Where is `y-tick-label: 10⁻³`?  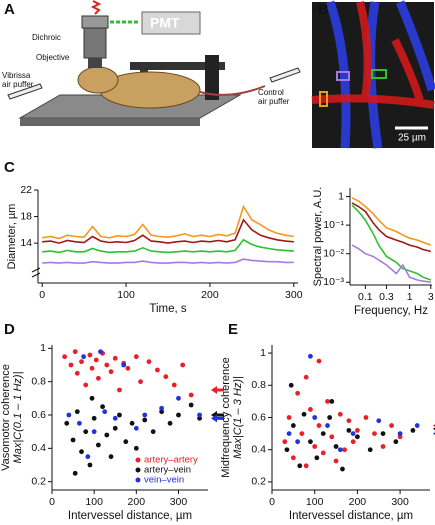 y-tick-label: 10⁻³ is located at coordinates (333, 282).